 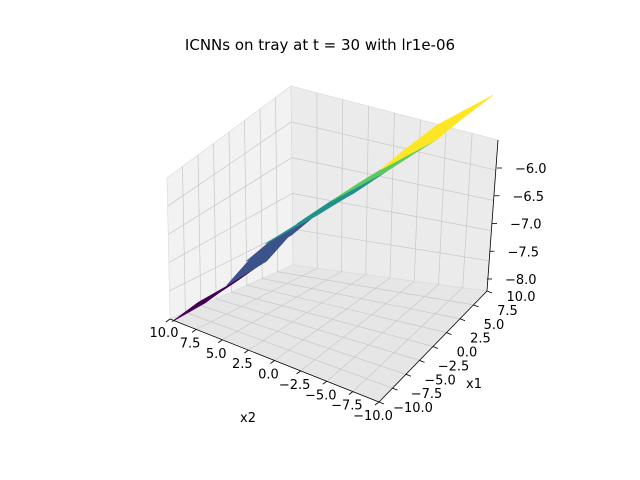 What do you see at coordinates (507, 311) in the screenshot?
I see `y-tick-label: 7.5` at bounding box center [507, 311].